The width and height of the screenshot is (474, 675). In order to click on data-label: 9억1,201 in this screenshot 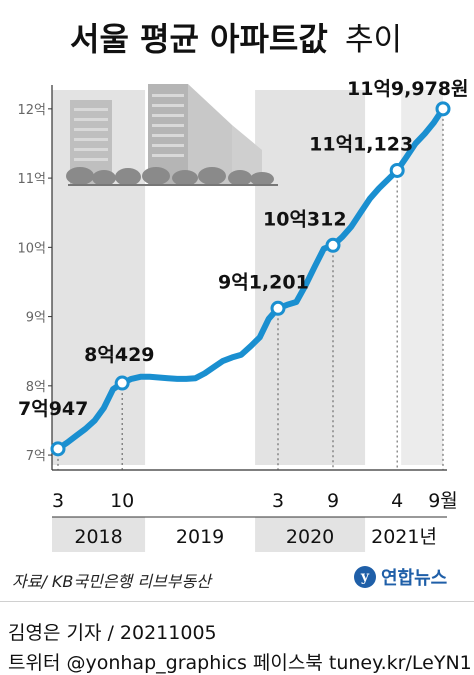, I will do `click(263, 282)`.